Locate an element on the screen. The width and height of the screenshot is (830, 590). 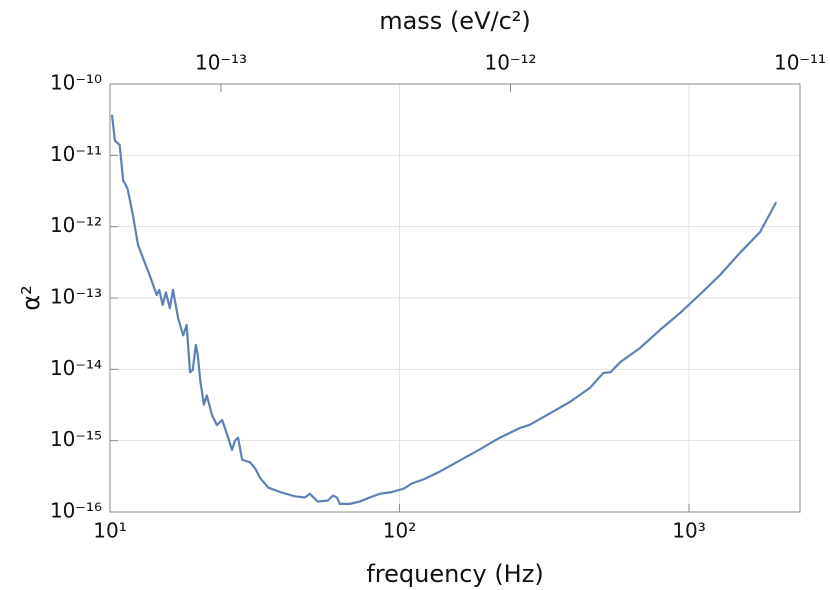
y-tick-label: 10⁻¹⁰ is located at coordinates (76, 83).